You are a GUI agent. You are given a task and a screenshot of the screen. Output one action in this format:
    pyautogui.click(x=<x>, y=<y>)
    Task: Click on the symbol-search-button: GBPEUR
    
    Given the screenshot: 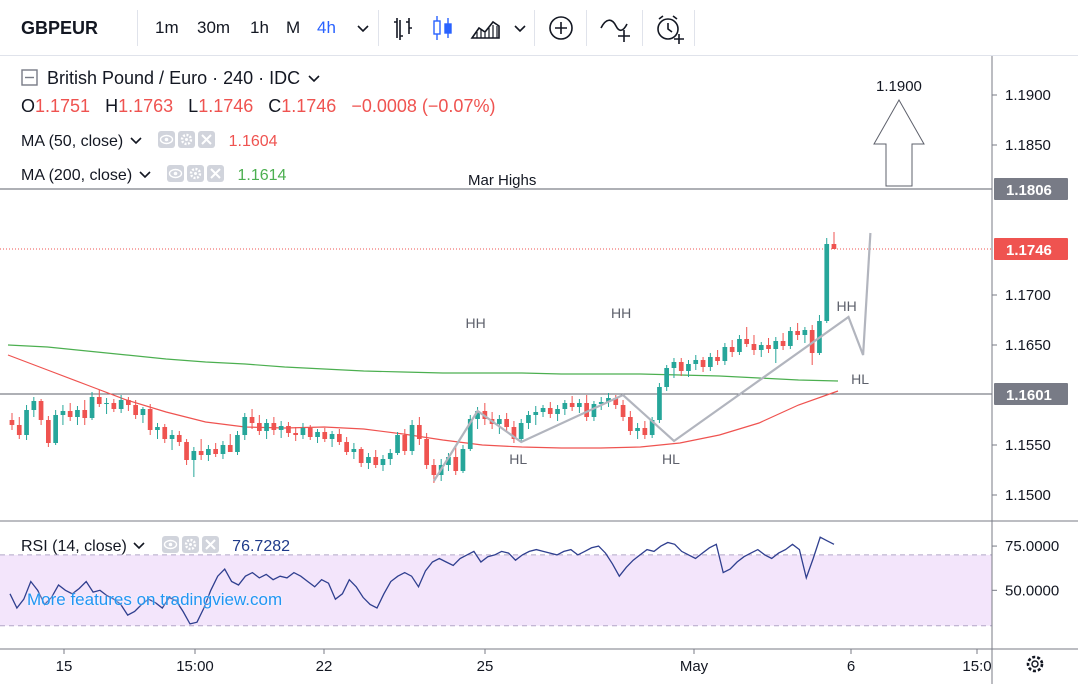 What is the action you would take?
    pyautogui.click(x=60, y=28)
    